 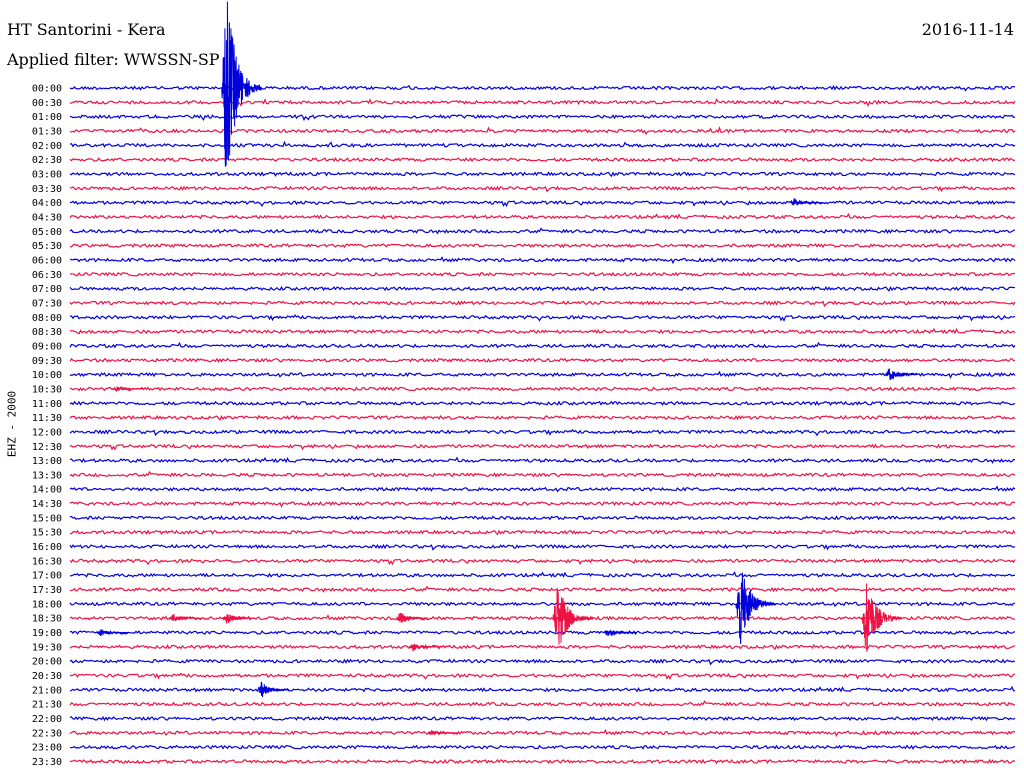 What do you see at coordinates (47, 719) in the screenshot?
I see `time-label: 22:00` at bounding box center [47, 719].